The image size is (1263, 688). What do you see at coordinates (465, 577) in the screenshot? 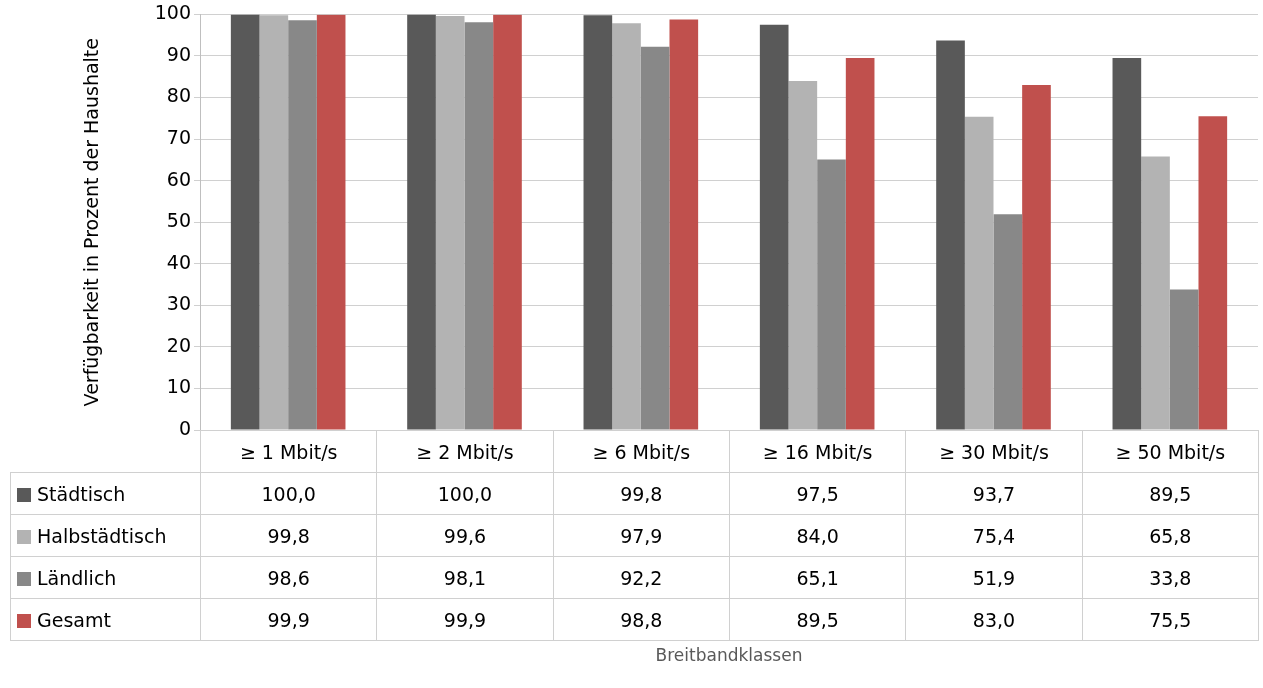
I see `data-label: 98,1` at bounding box center [465, 577].